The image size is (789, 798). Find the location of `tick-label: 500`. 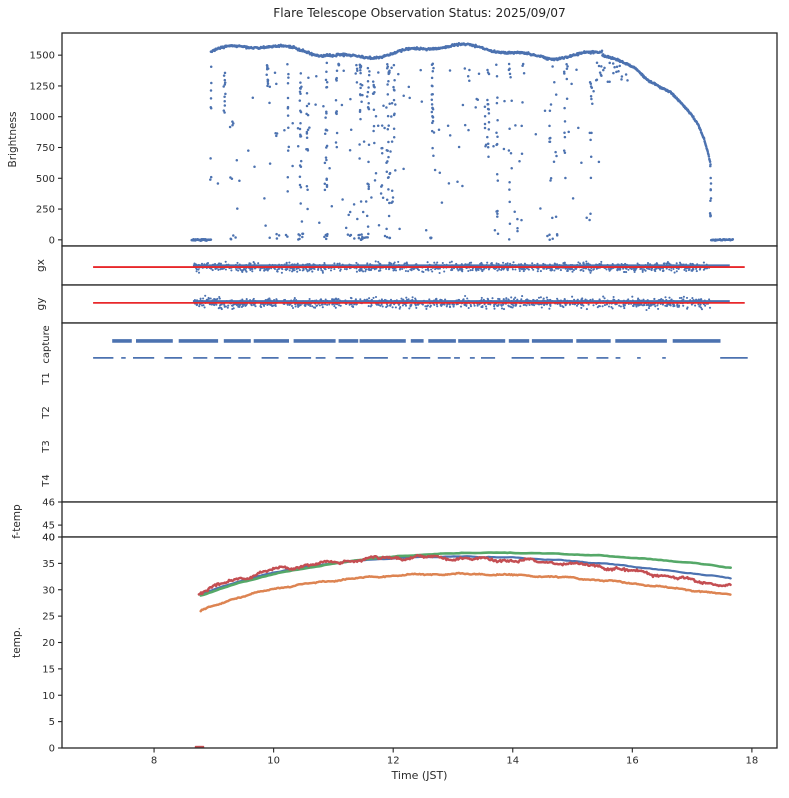

tick-label: 500 is located at coordinates (45, 179).